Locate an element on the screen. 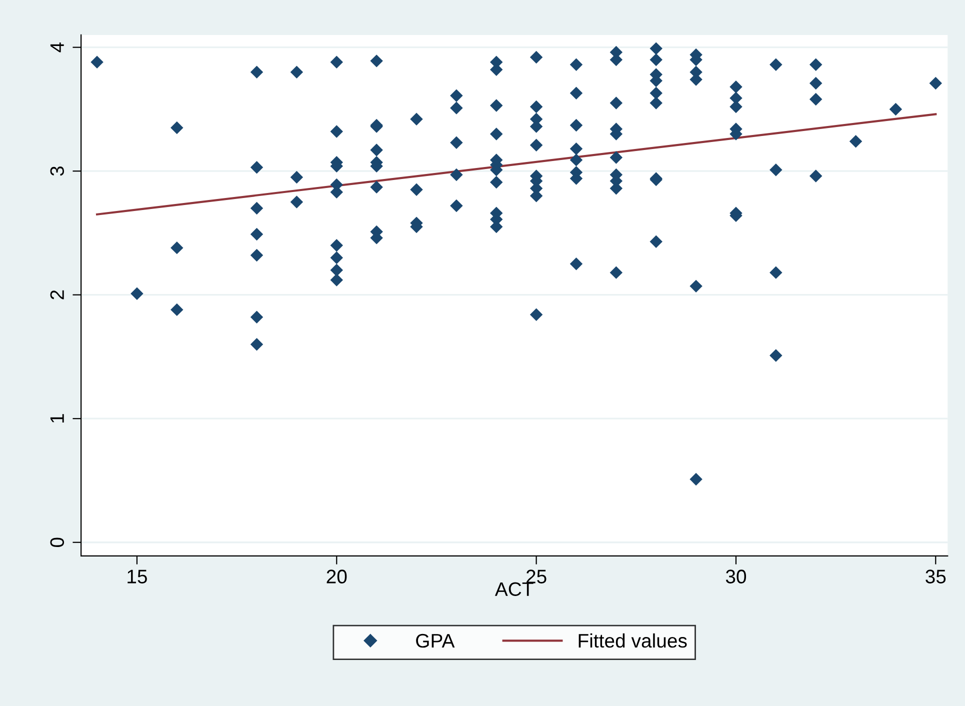  x-tick-label: 35 is located at coordinates (936, 577).